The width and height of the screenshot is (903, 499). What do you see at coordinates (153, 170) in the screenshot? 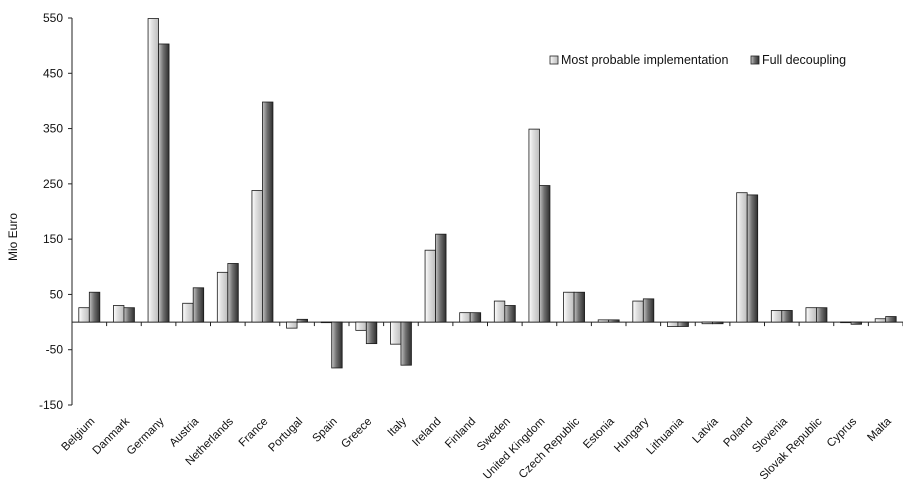
I see `bar-germany-most-probable` at bounding box center [153, 170].